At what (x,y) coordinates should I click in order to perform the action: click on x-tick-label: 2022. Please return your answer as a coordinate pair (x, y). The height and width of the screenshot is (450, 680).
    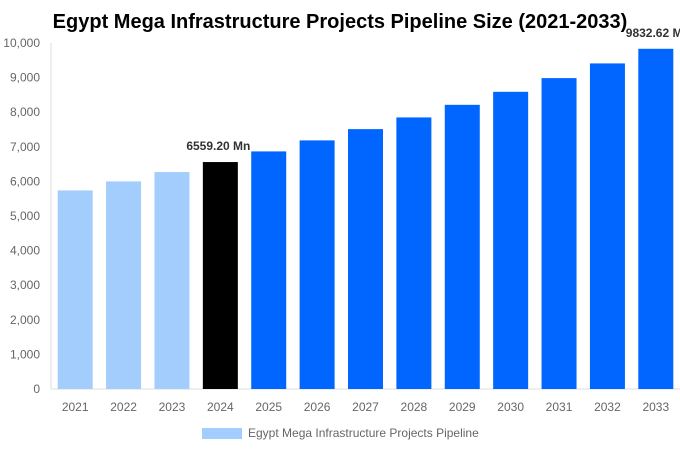
    Looking at the image, I should click on (123, 407).